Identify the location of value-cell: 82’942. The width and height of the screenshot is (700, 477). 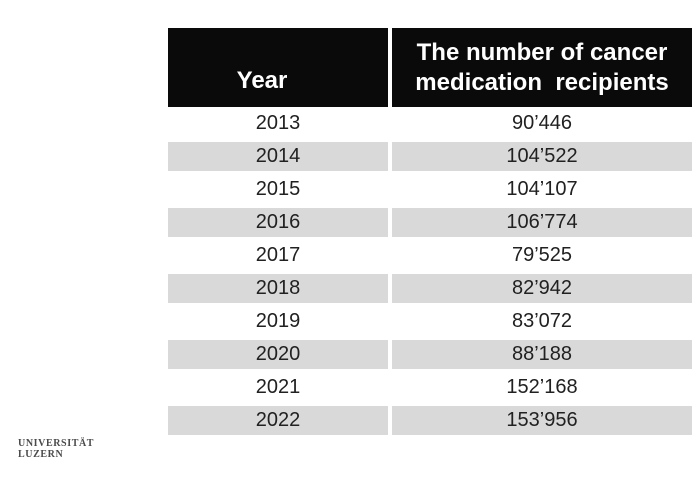
(542, 288).